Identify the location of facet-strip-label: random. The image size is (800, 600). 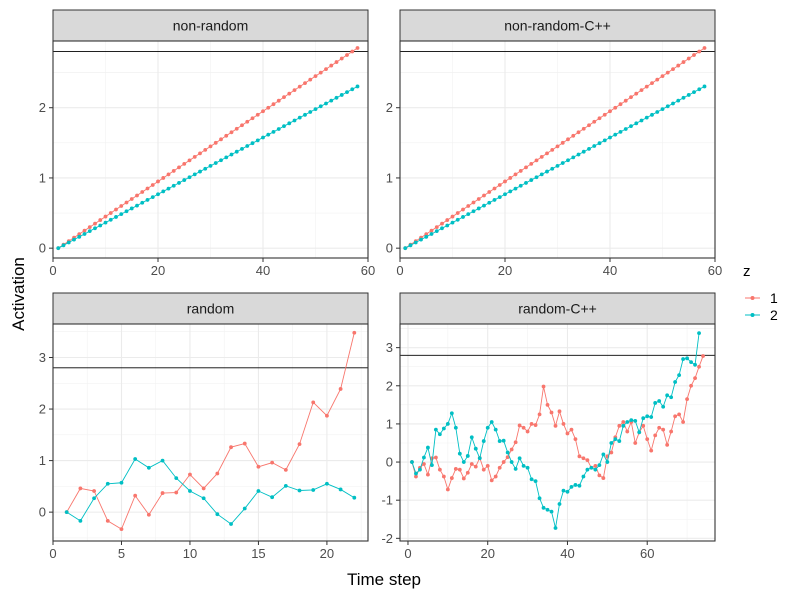
(210, 309).